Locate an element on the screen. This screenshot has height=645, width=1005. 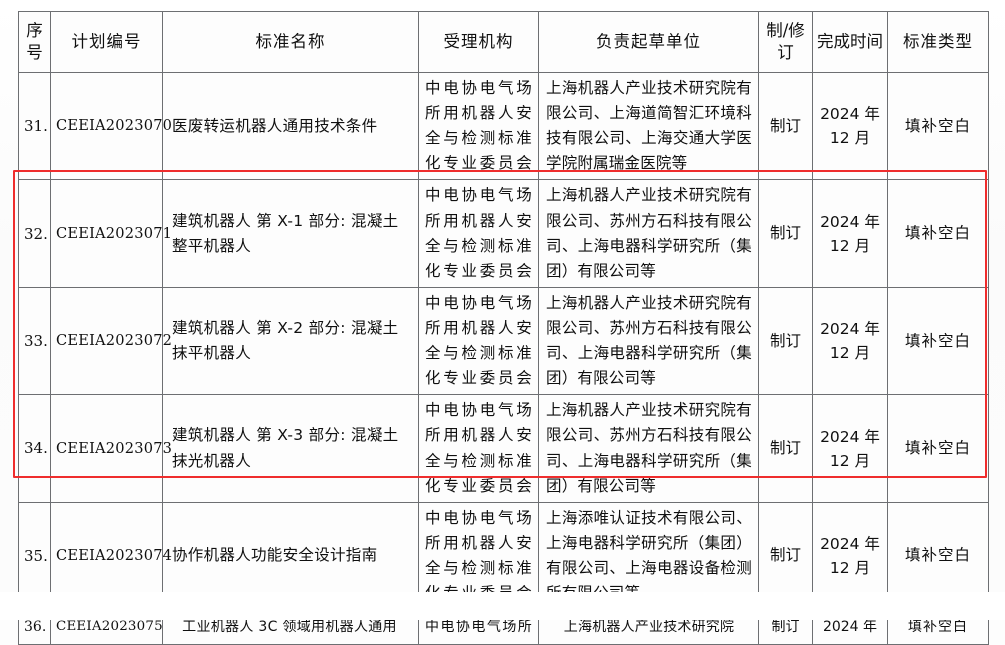
cell-seq: 33. is located at coordinates (34, 341).